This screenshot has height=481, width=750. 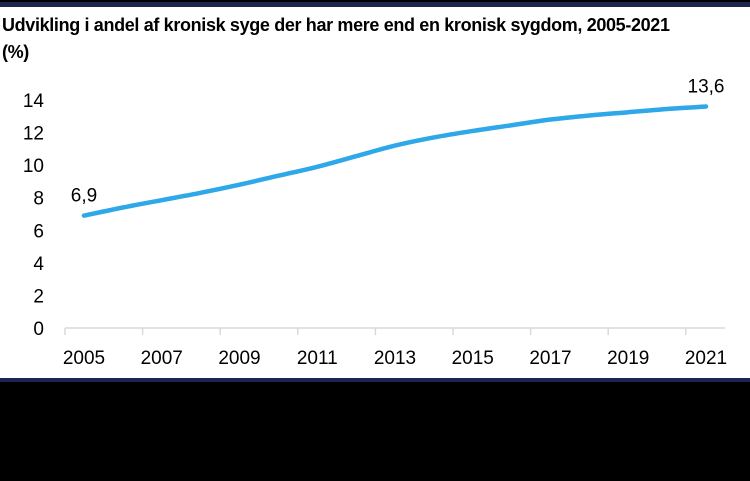 What do you see at coordinates (34, 215) in the screenshot?
I see `y-axis-labels: 0 2 4 6 8 10 12 14` at bounding box center [34, 215].